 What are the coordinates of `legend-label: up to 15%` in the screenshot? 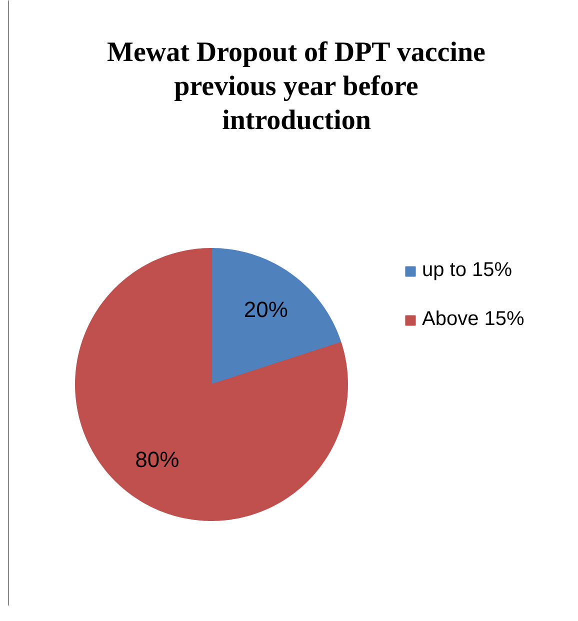 It's located at (467, 270).